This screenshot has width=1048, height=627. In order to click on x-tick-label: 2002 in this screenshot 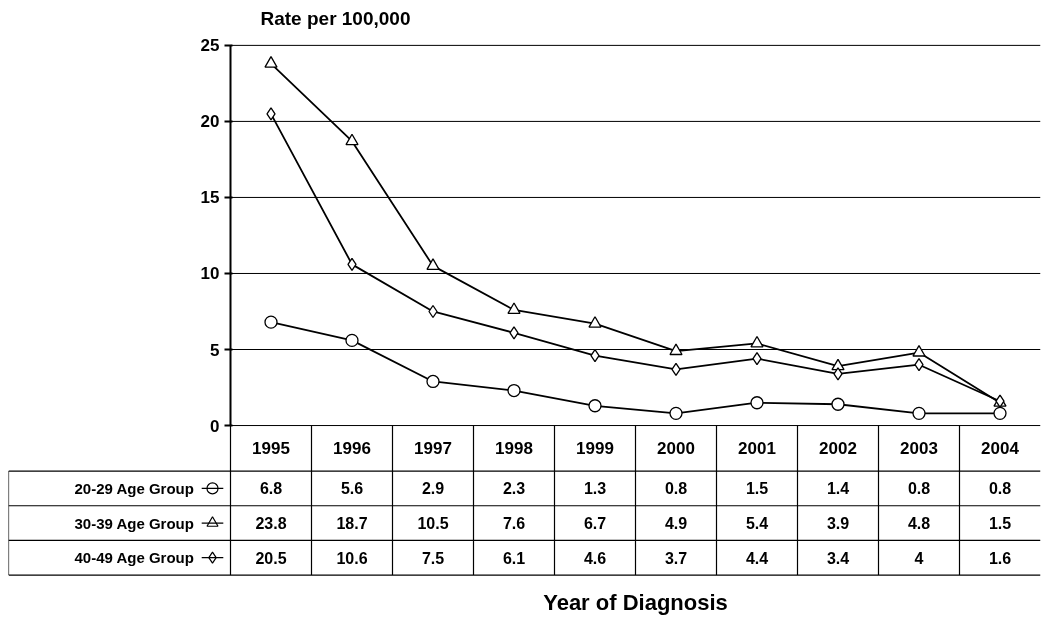, I will do `click(838, 449)`.